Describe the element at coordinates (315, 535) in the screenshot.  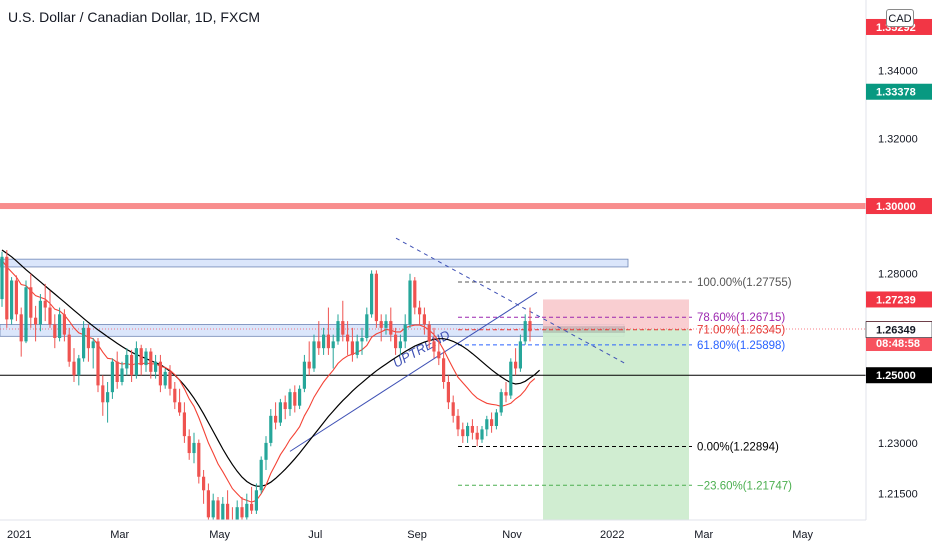
I see `x-tick-label: Jul` at that location.